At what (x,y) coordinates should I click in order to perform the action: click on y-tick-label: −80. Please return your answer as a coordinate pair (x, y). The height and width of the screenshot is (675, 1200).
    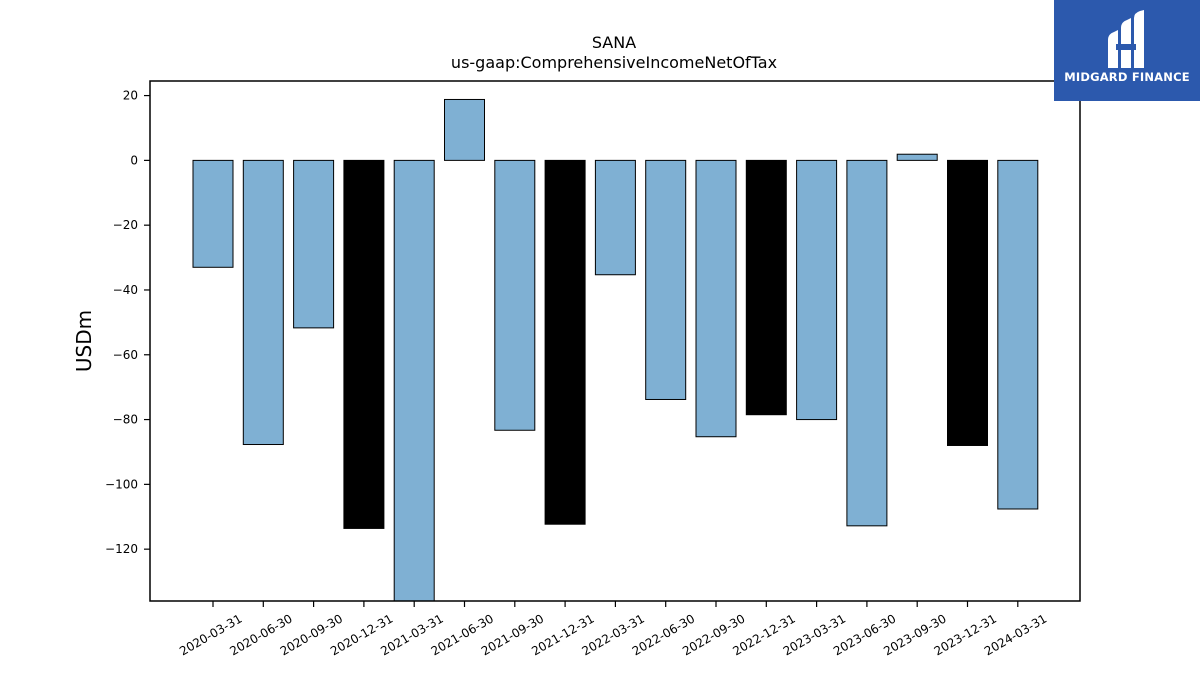
    Looking at the image, I should click on (125, 420).